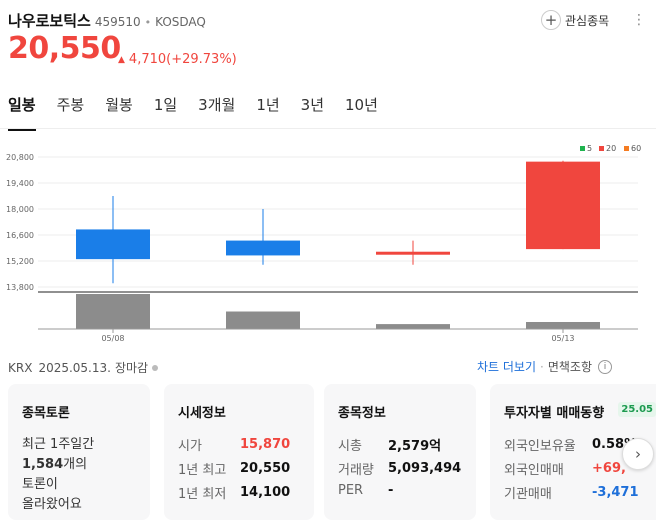 This screenshot has width=656, height=527. I want to click on info-key: 기관매매, so click(528, 494).